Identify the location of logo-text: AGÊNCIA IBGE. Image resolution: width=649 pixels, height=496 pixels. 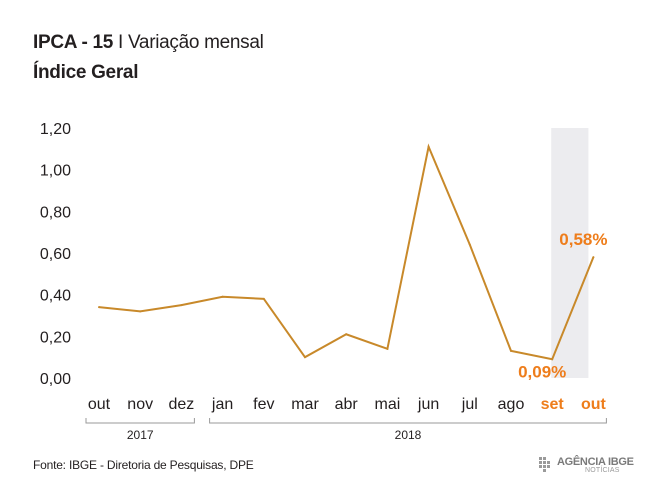
(595, 462).